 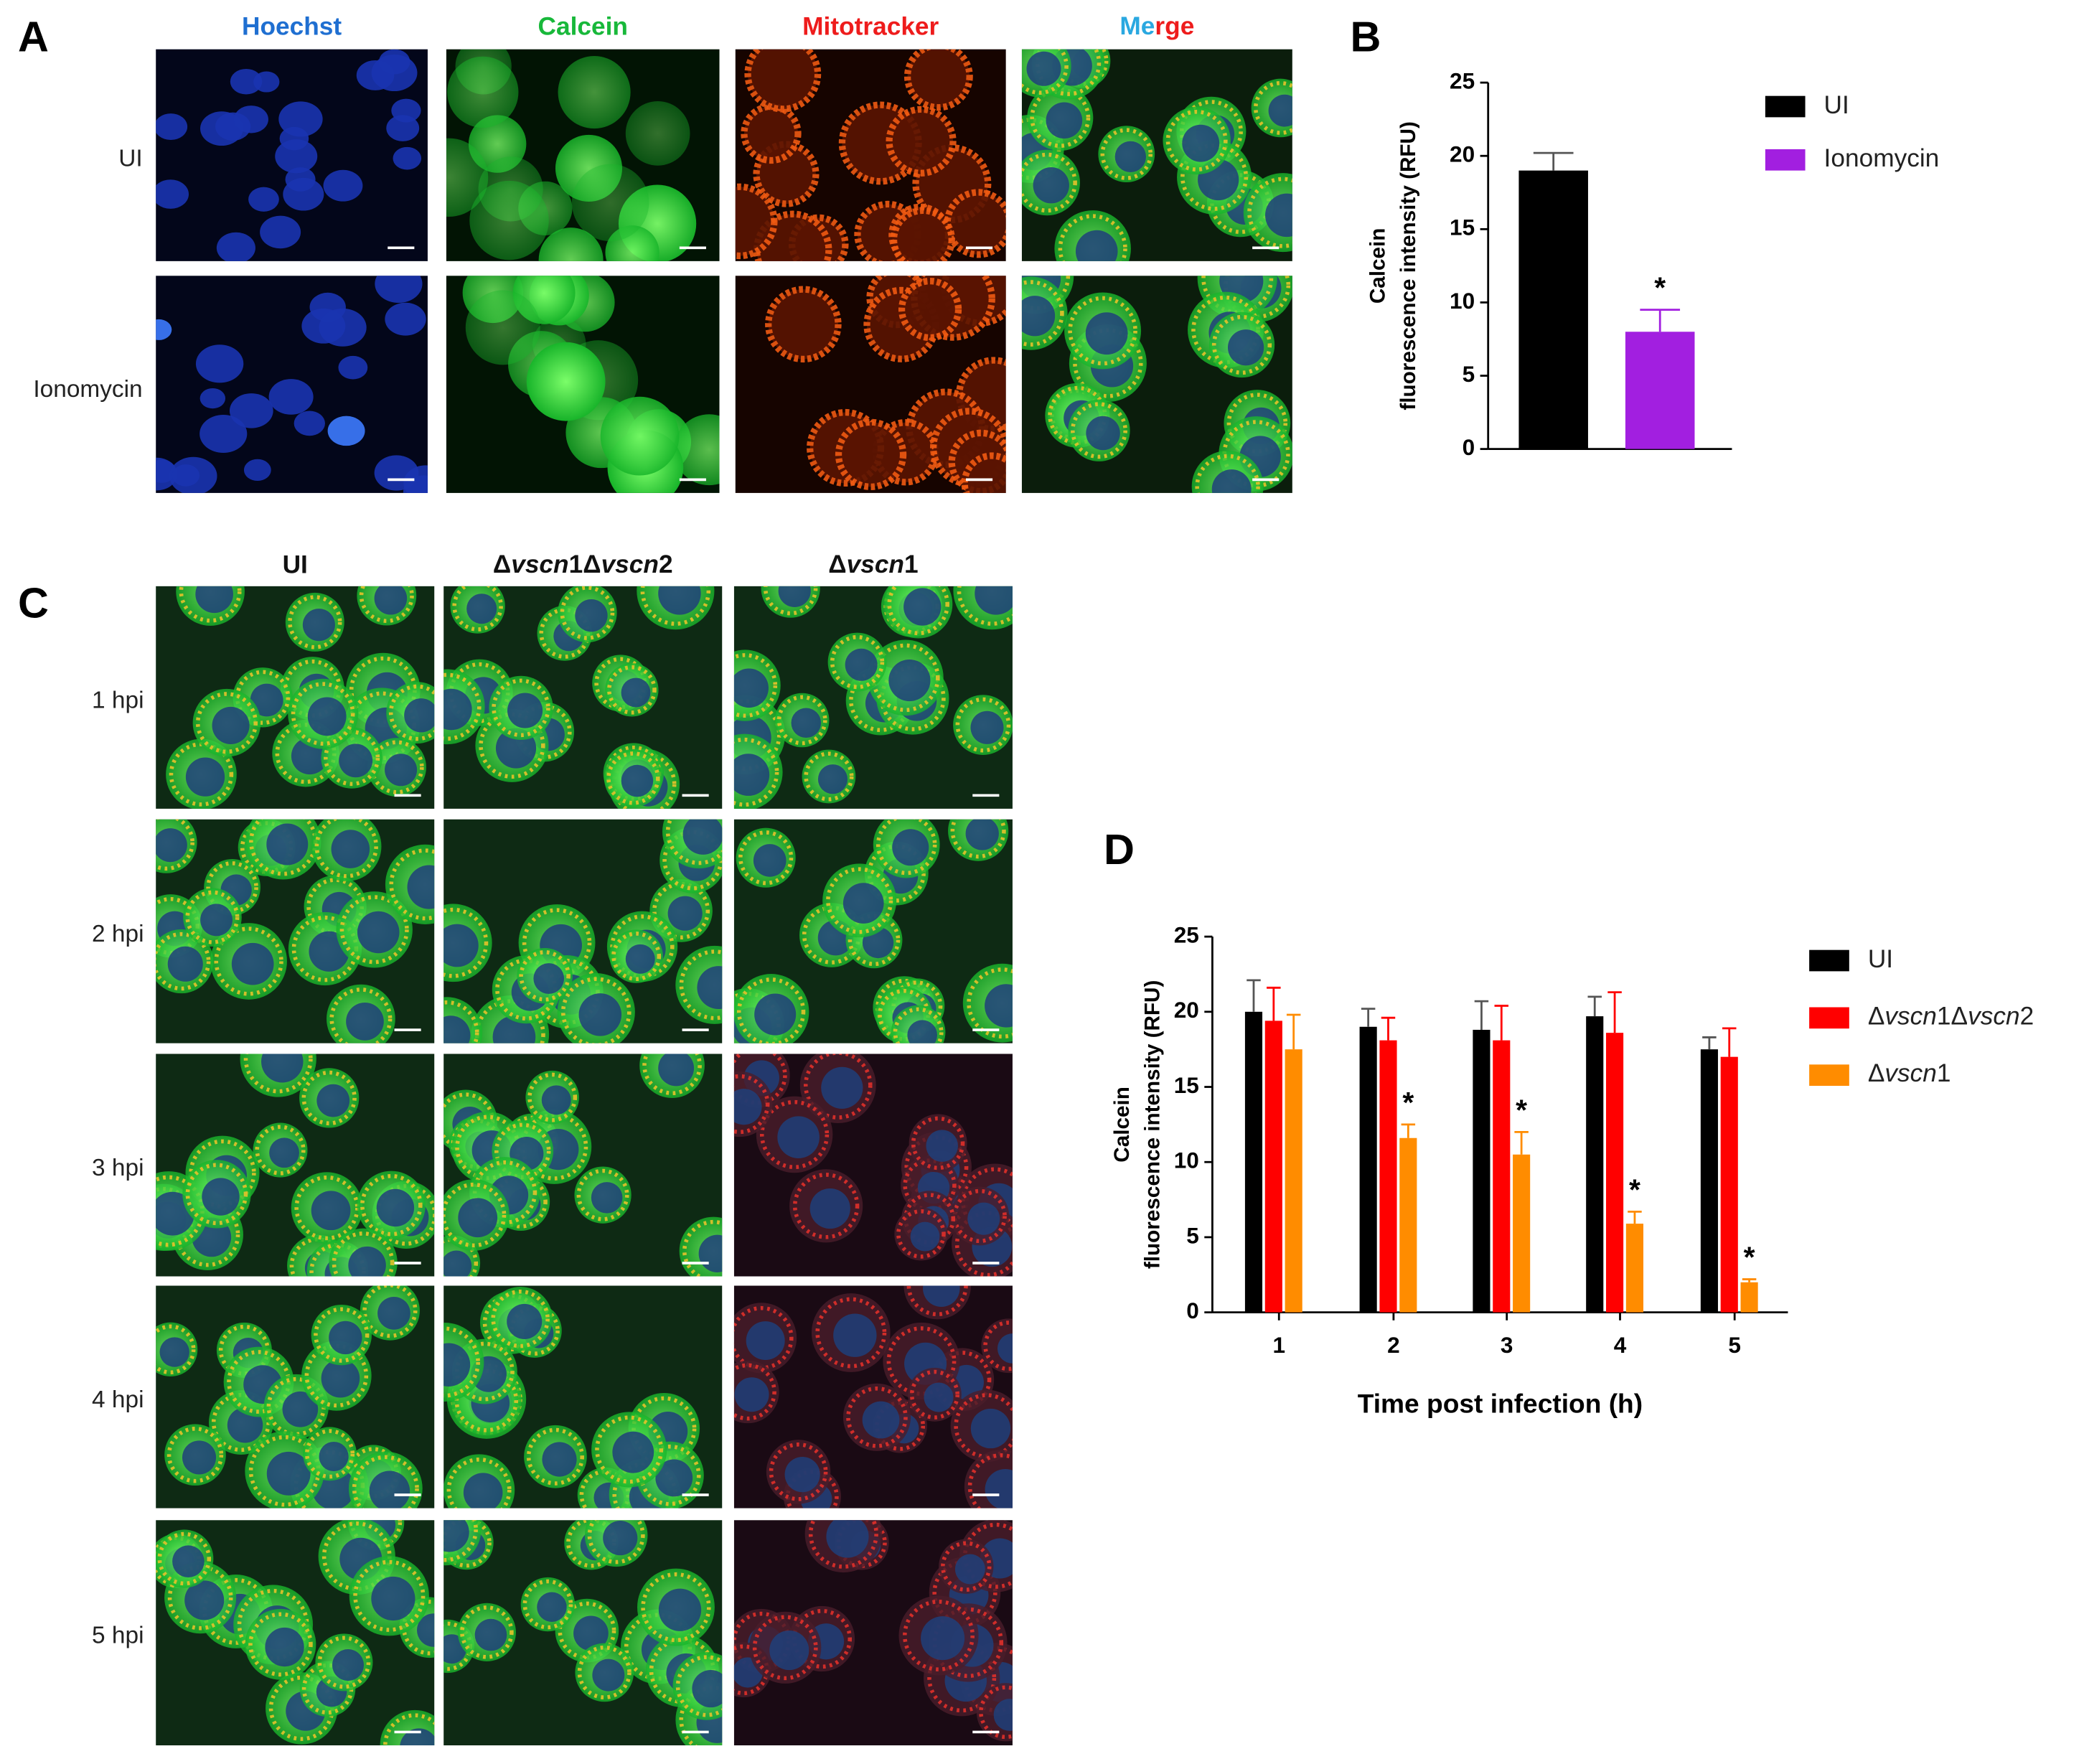 What do you see at coordinates (582, 26) in the screenshot?
I see `column-header: Calcein` at bounding box center [582, 26].